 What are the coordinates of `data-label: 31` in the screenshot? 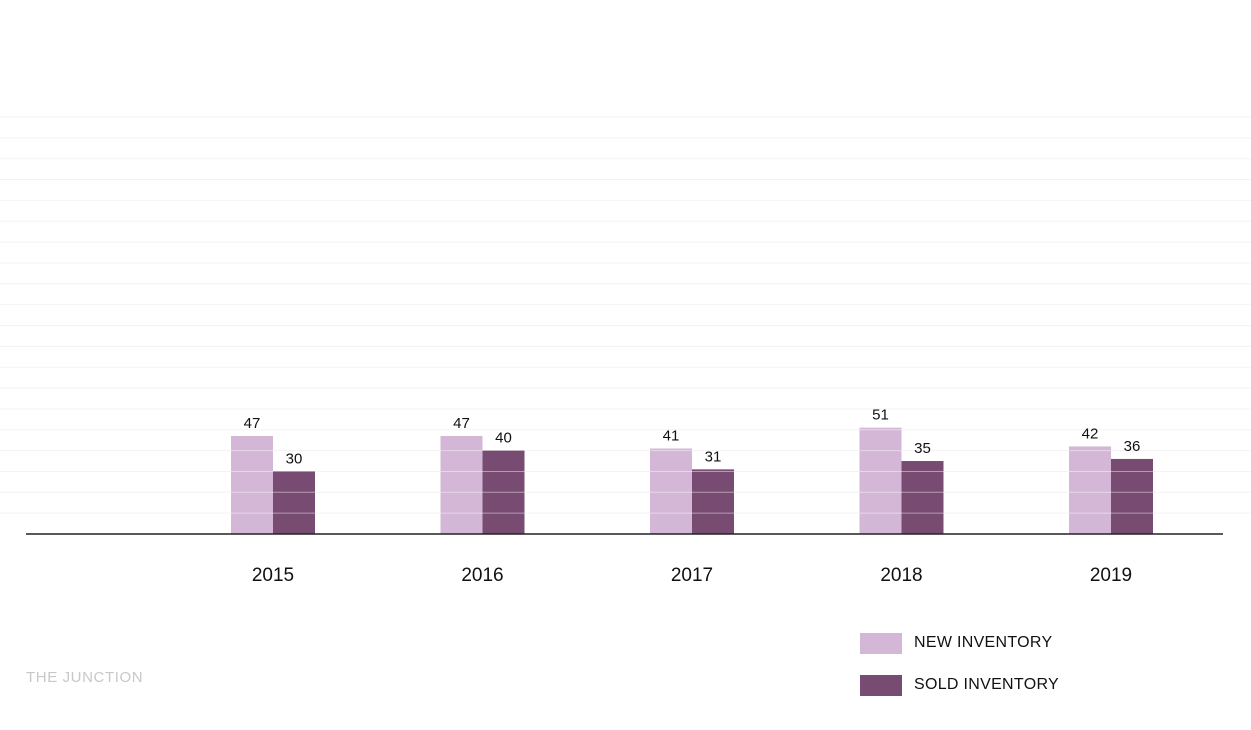 It's located at (713, 456).